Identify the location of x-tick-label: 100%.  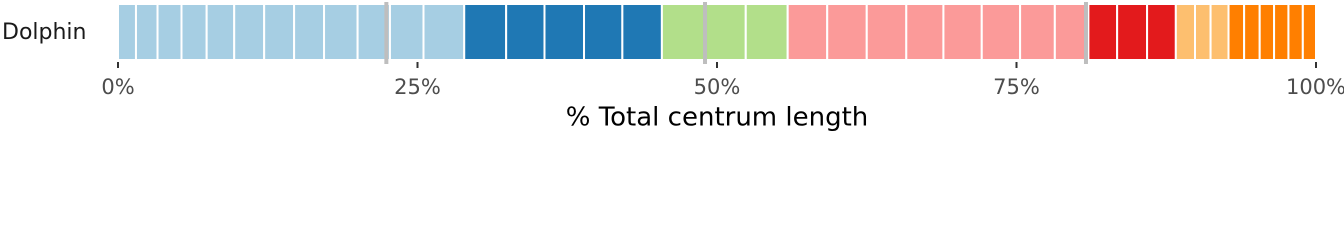
(1315, 87).